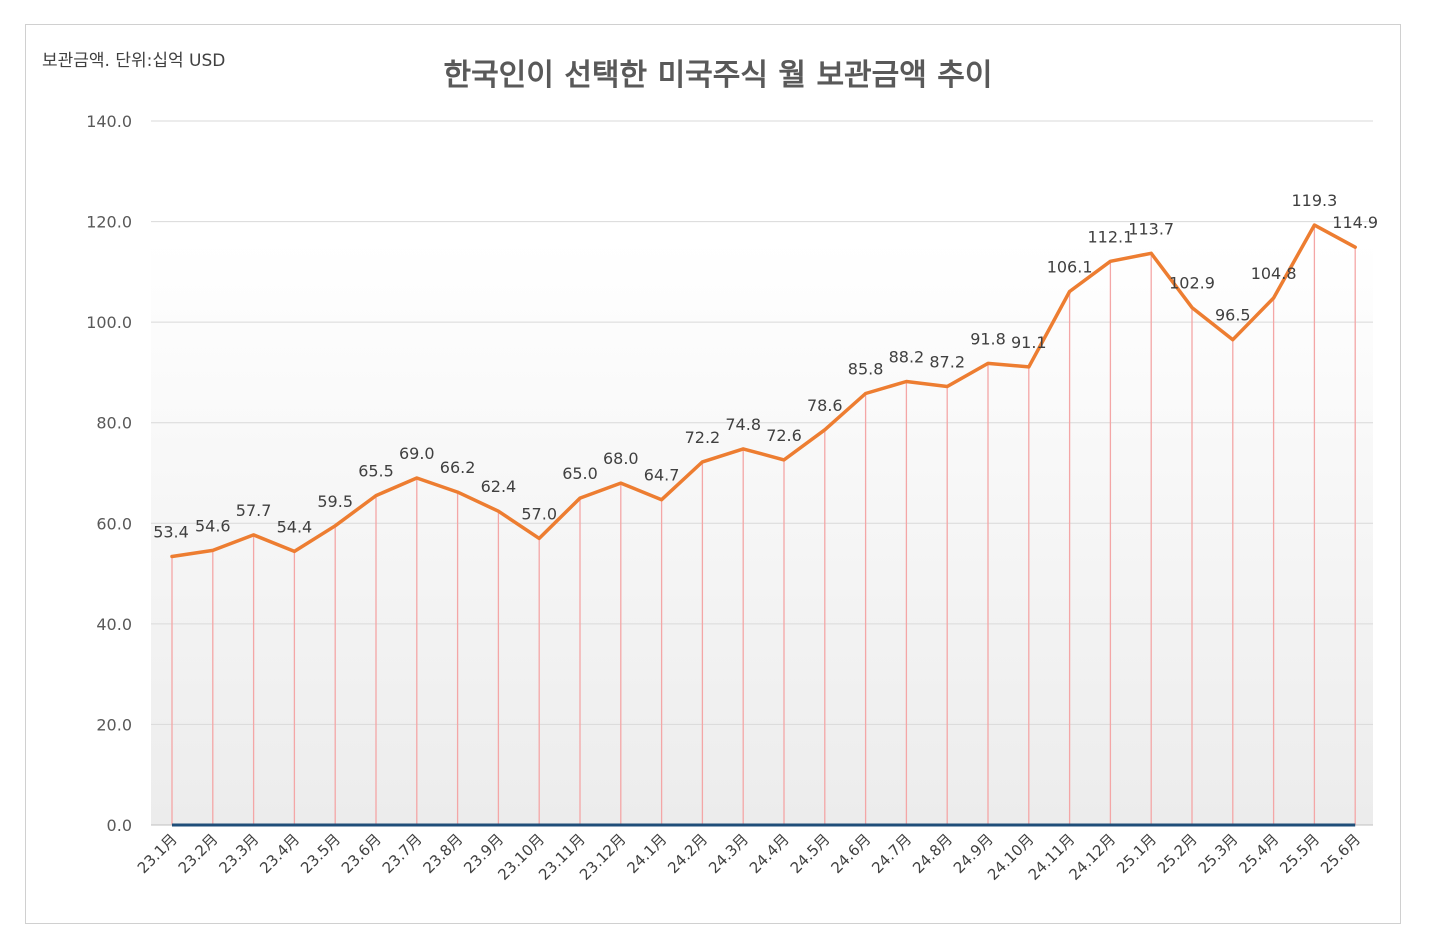 Image resolution: width=1436 pixels, height=936 pixels. I want to click on chart-title: 한국인이 선택한 미국주식 월 보관금액 추이, so click(718, 75).